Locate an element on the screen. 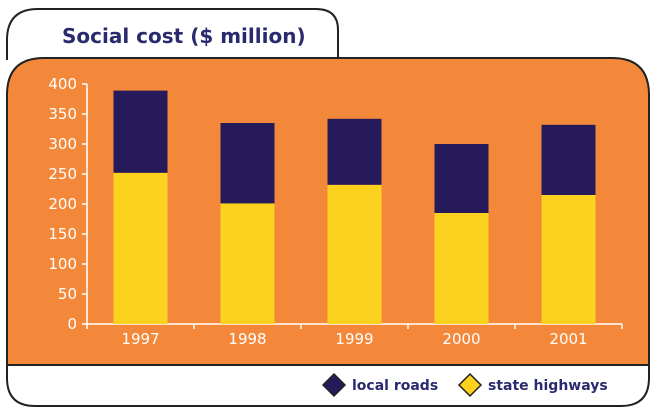  outer-frame-bottom is located at coordinates (328, 386).